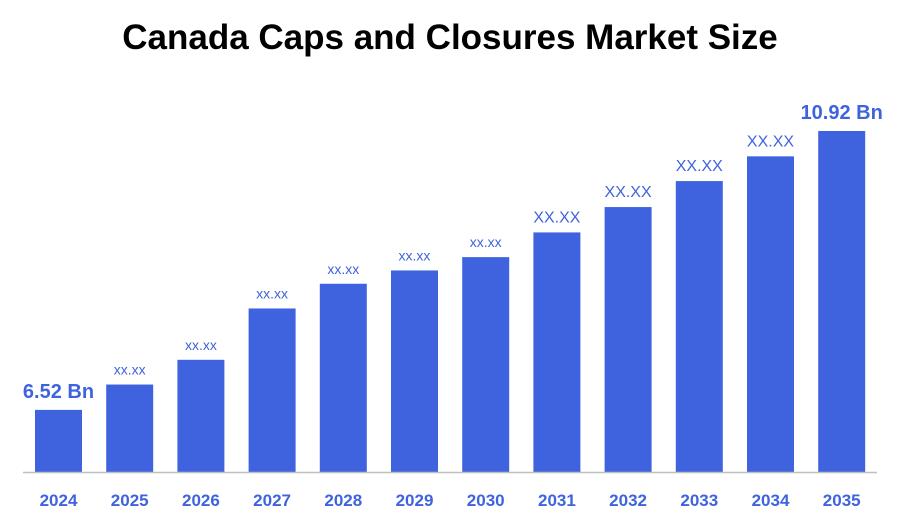 The height and width of the screenshot is (525, 900). What do you see at coordinates (343, 500) in the screenshot?
I see `x-tick-label: 2028` at bounding box center [343, 500].